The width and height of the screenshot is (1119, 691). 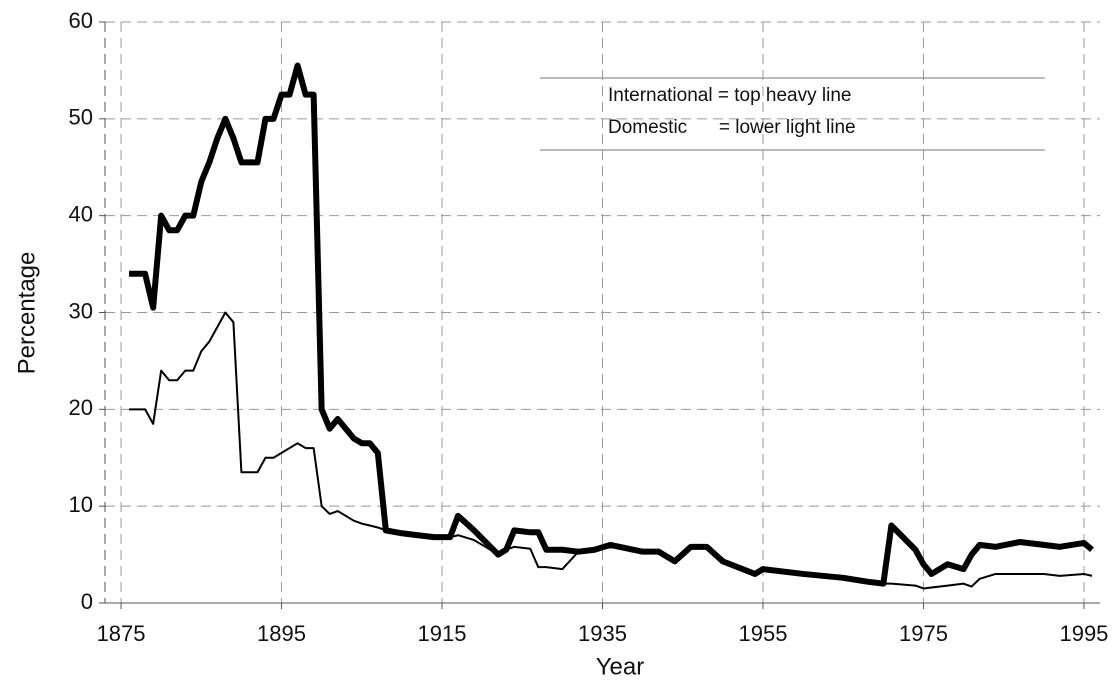 What do you see at coordinates (732, 127) in the screenshot?
I see `legend-entry: Domestic = lower light line` at bounding box center [732, 127].